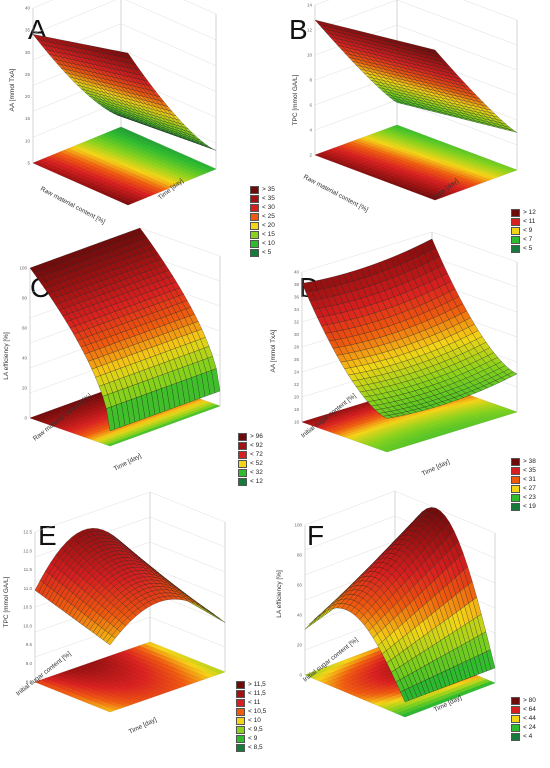  I want to click on legend-entry: < 5, so click(262, 252).